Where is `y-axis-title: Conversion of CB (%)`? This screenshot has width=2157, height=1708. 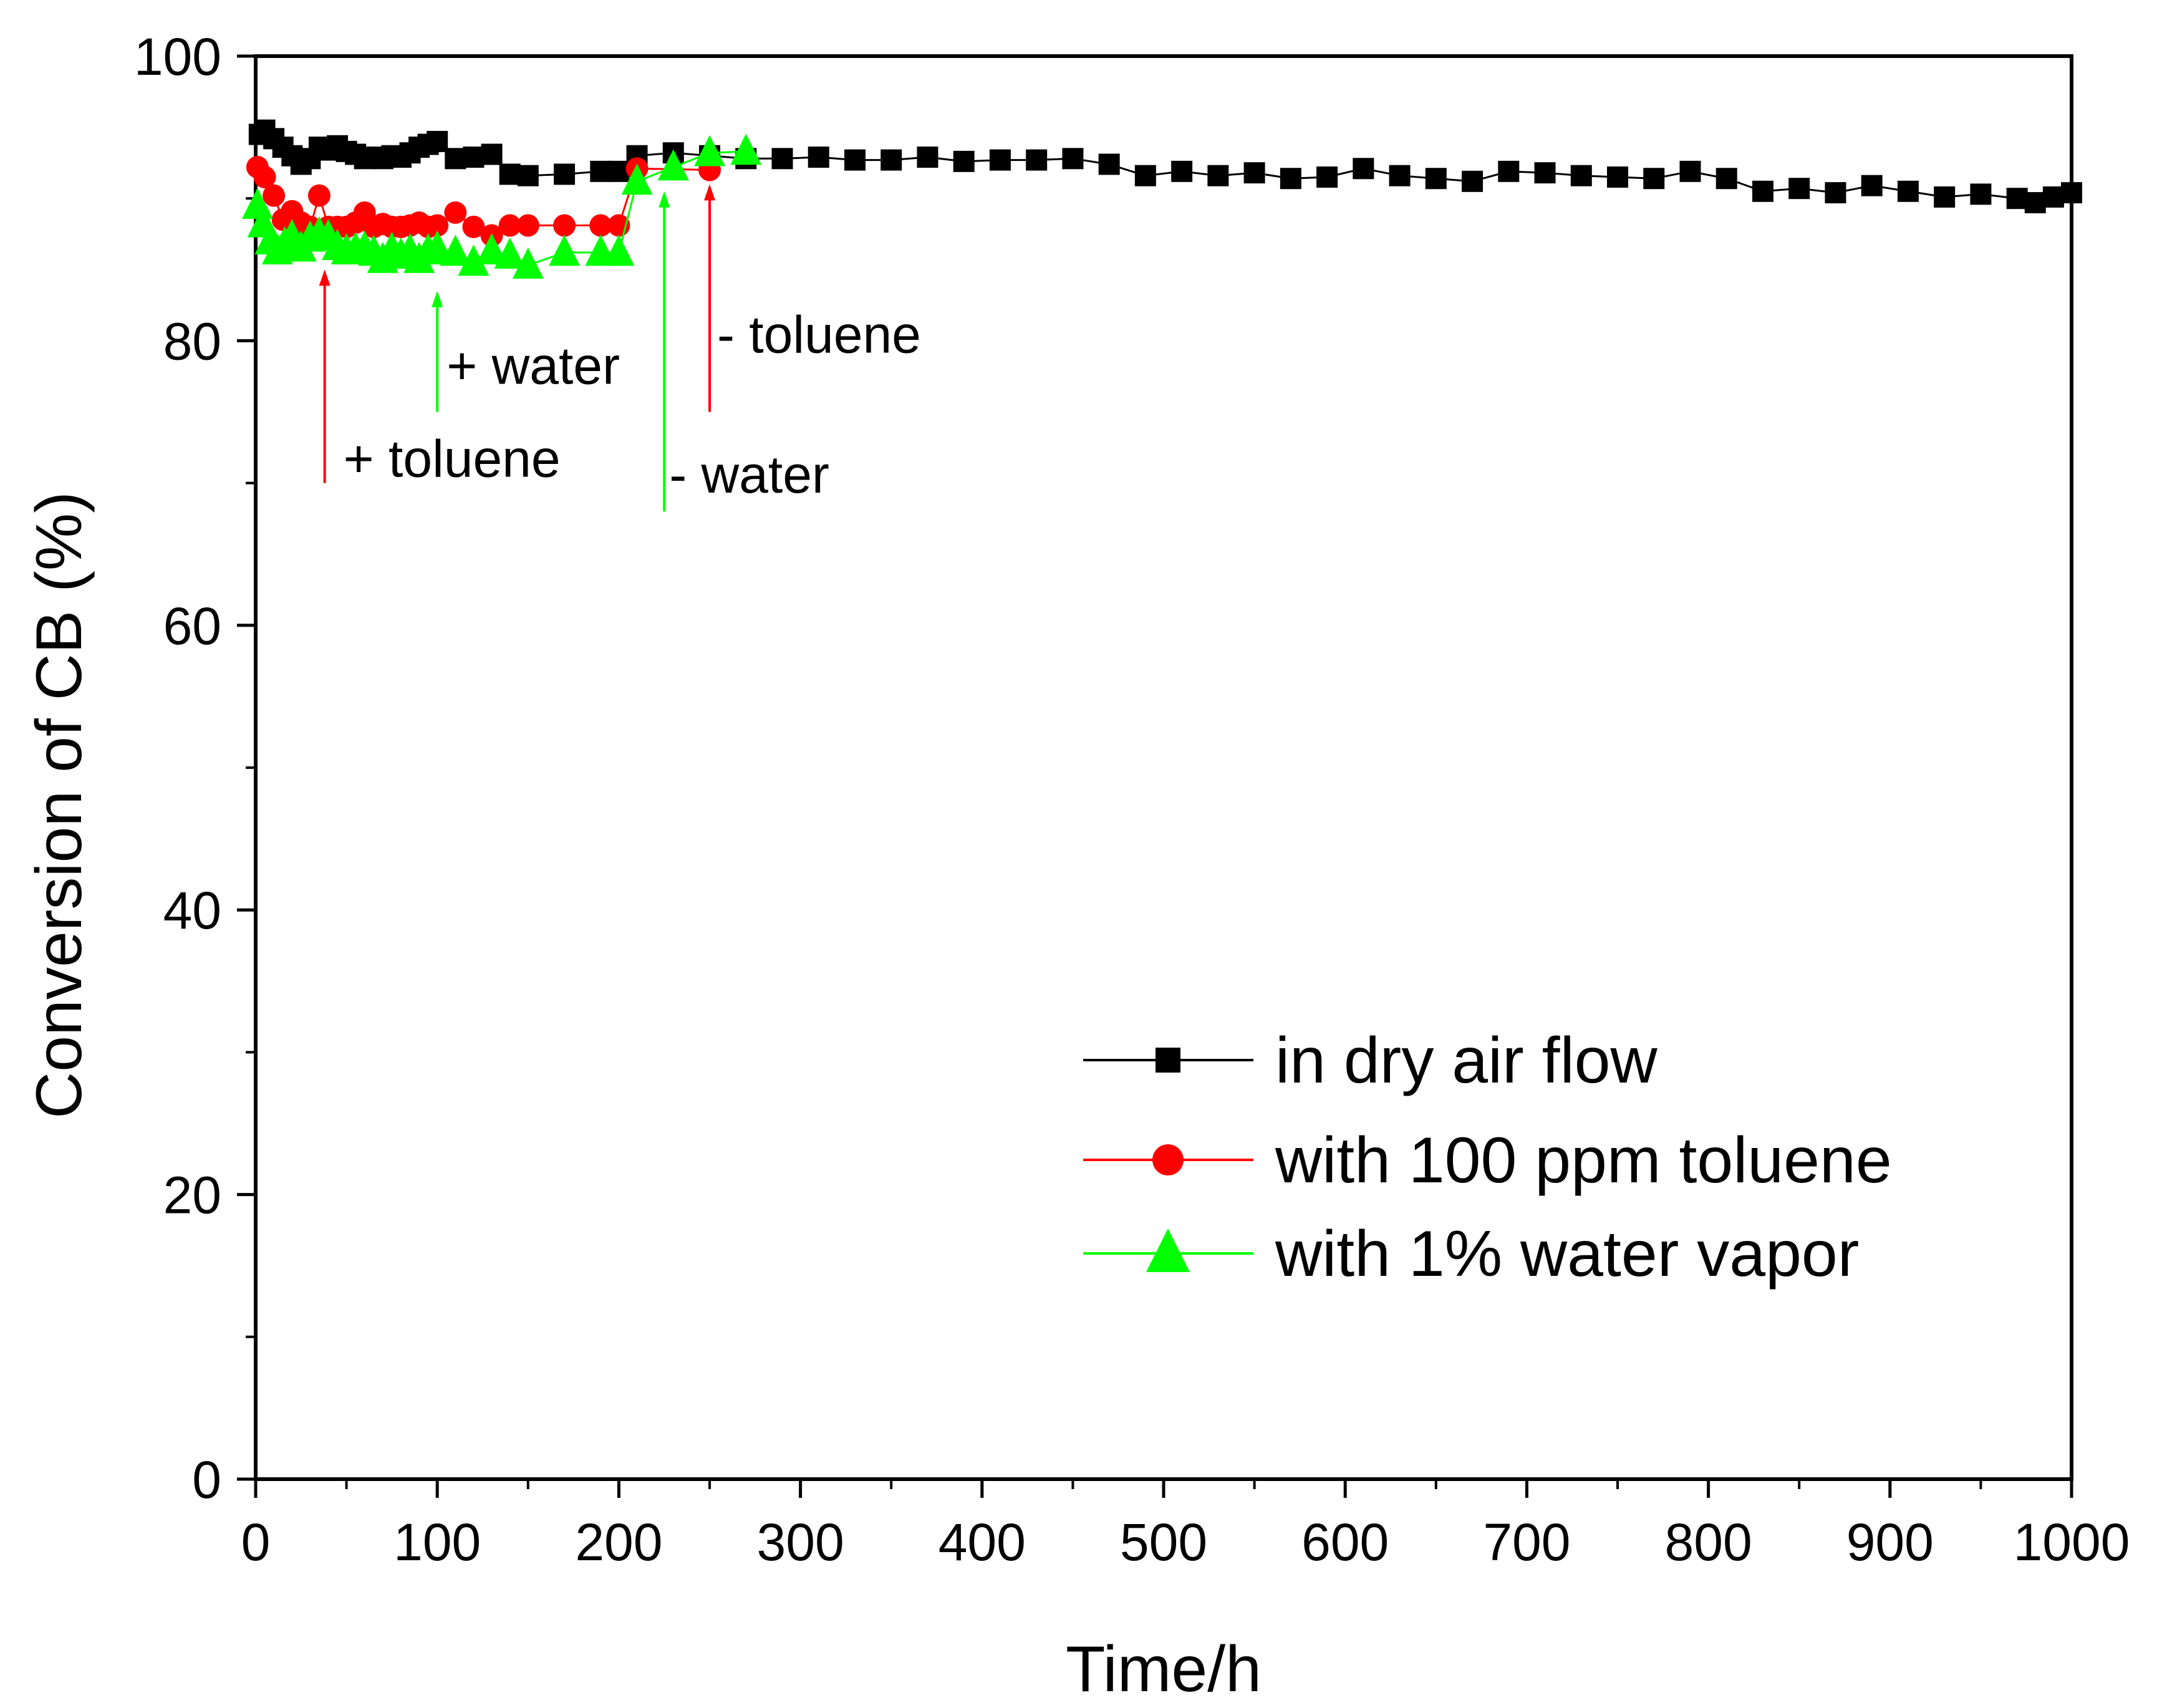 y-axis-title: Conversion of CB (%) is located at coordinates (59, 805).